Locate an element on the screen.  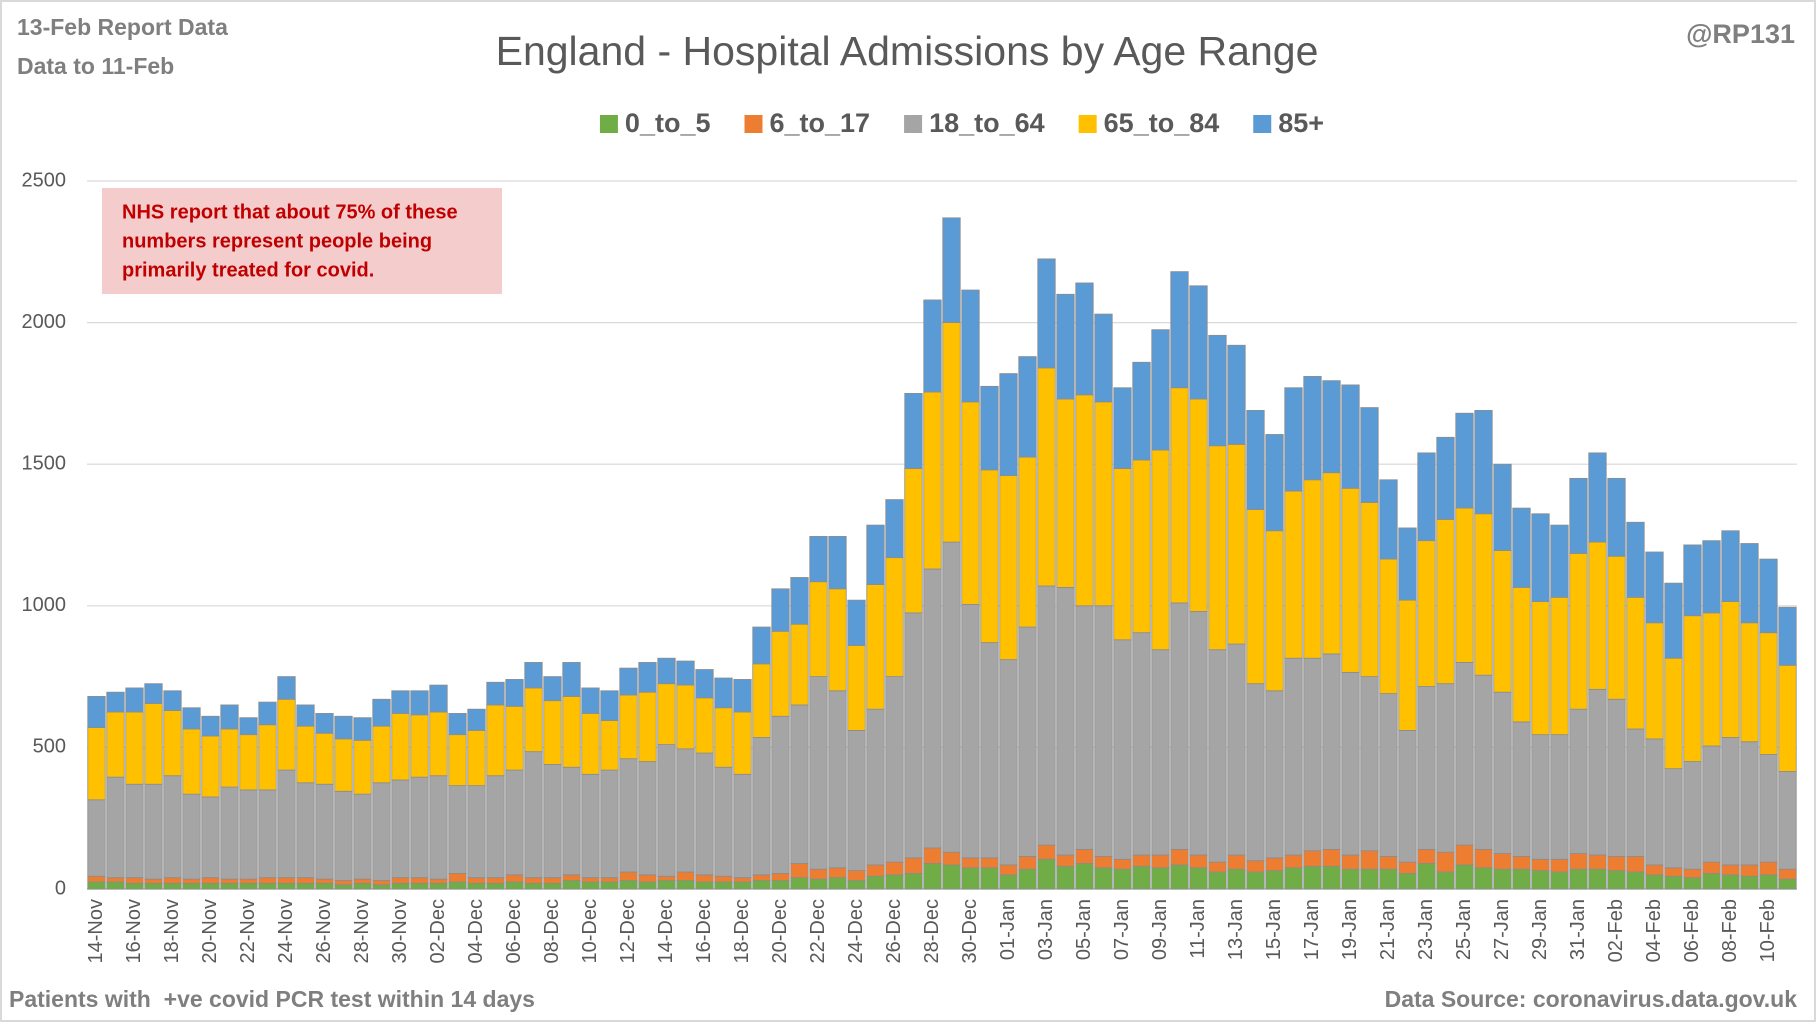
annotation-box is located at coordinates (302, 241).